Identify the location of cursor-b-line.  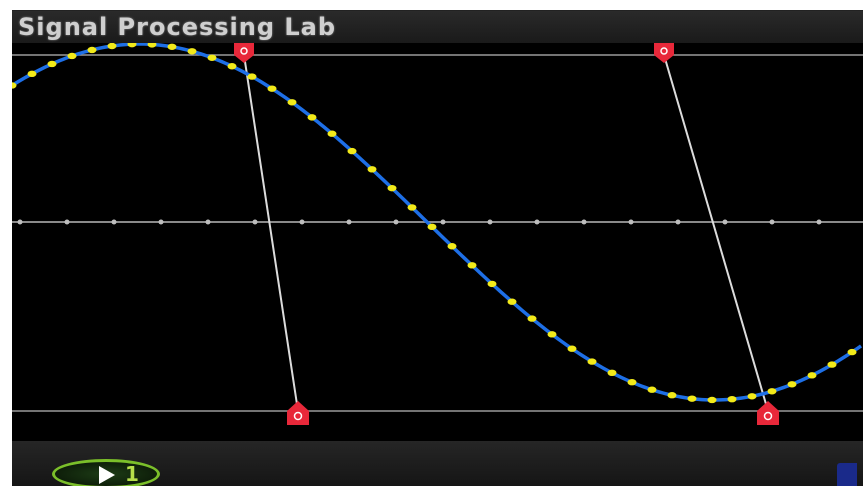
(716, 233).